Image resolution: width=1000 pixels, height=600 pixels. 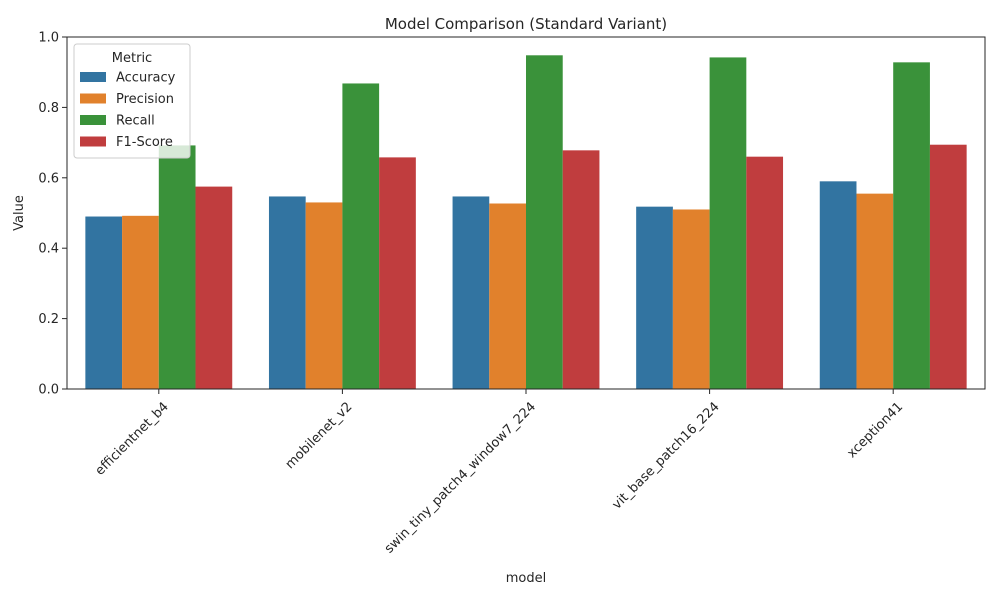 I want to click on legend-label: Accuracy, so click(x=146, y=78).